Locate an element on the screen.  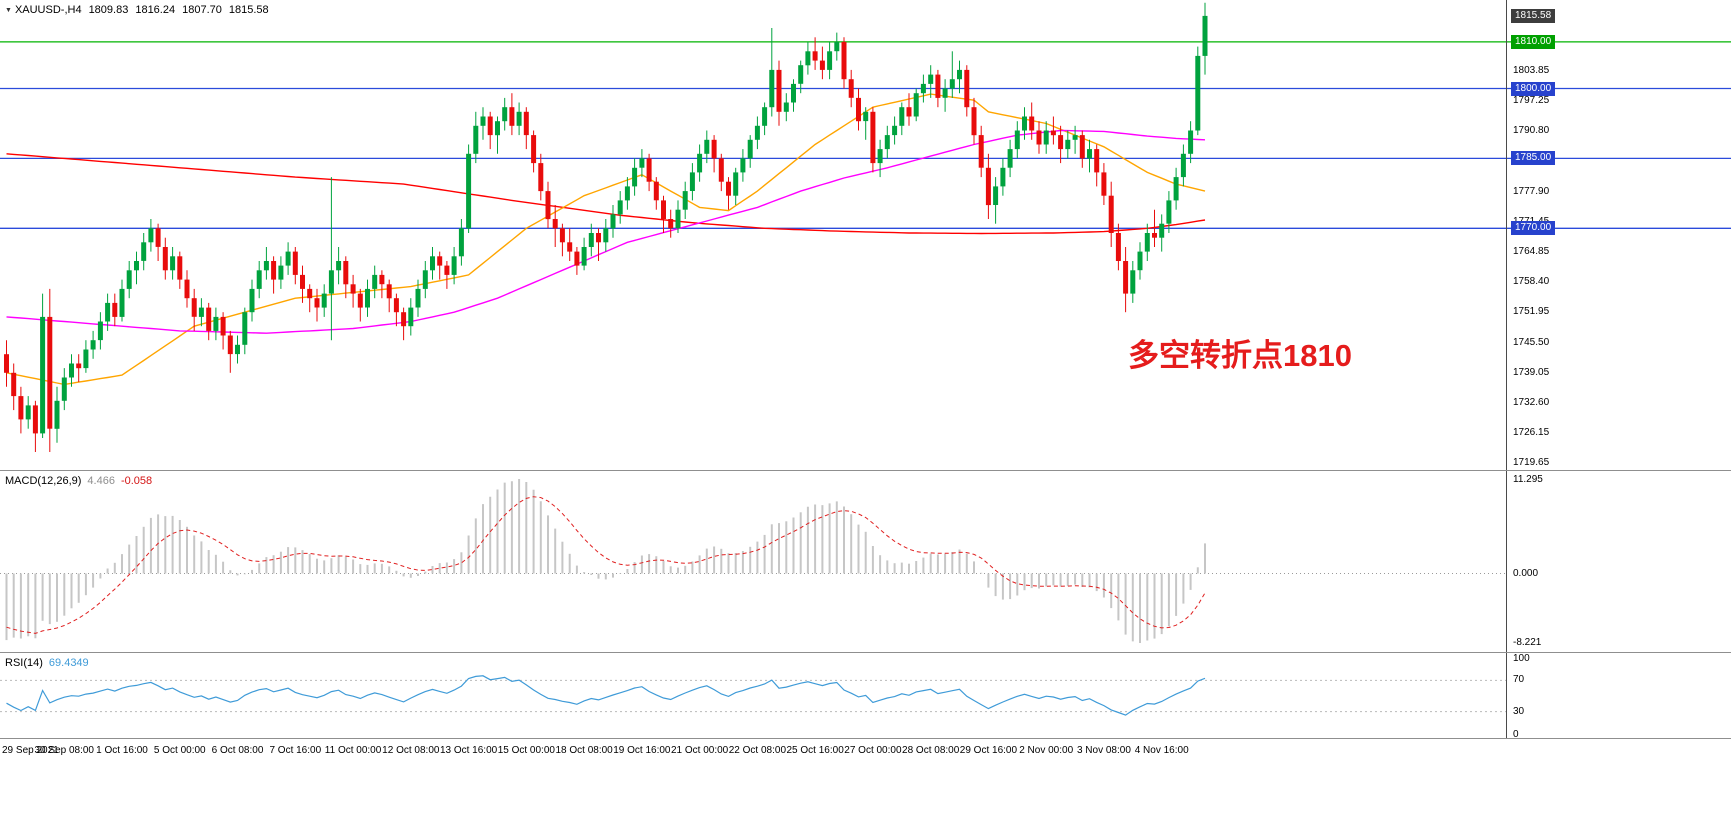
time-axis-label: 12 Oct 08:00 is located at coordinates (411, 750).